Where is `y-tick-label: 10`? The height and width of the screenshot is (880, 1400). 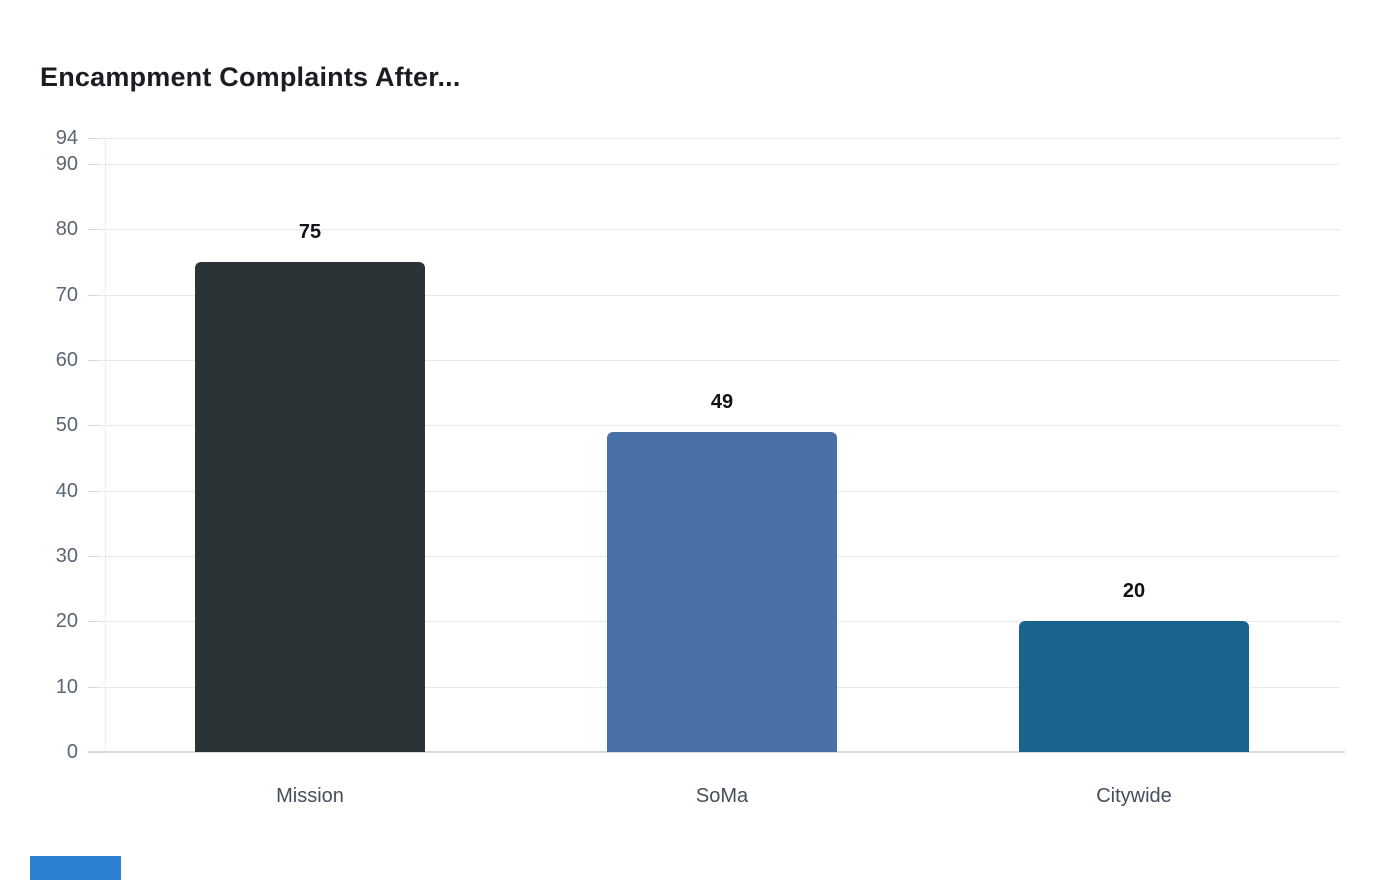
y-tick-label: 10 is located at coordinates (66, 687).